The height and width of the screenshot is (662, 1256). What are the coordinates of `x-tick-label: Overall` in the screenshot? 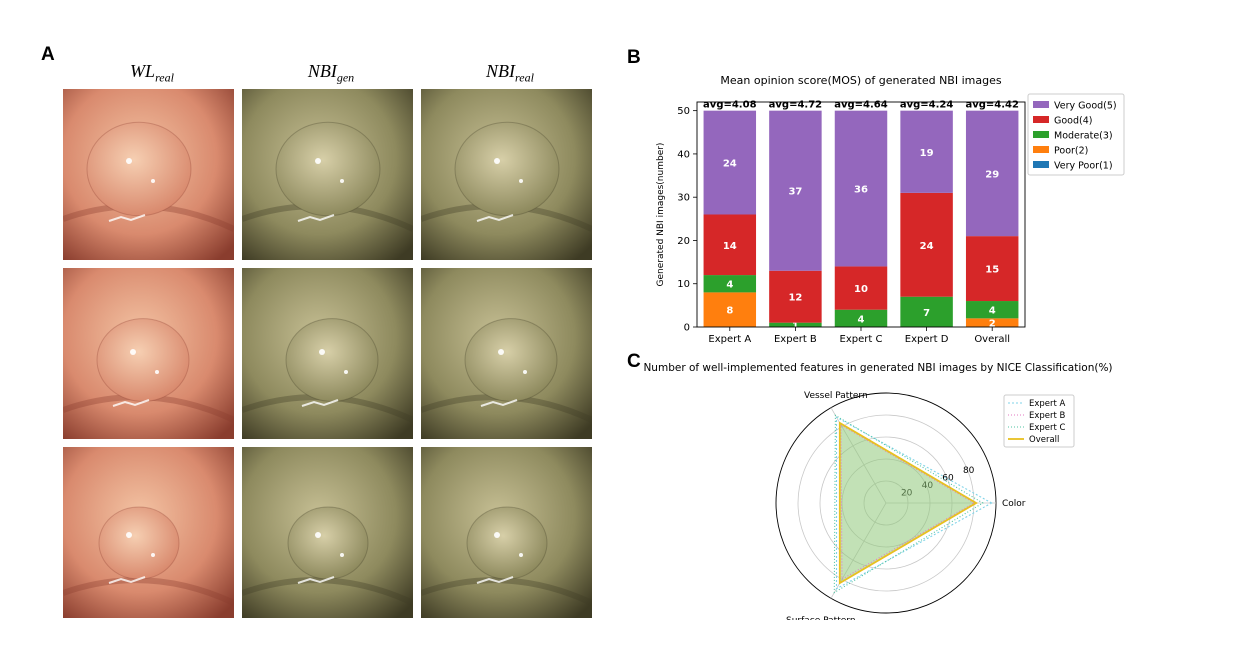 It's located at (992, 339).